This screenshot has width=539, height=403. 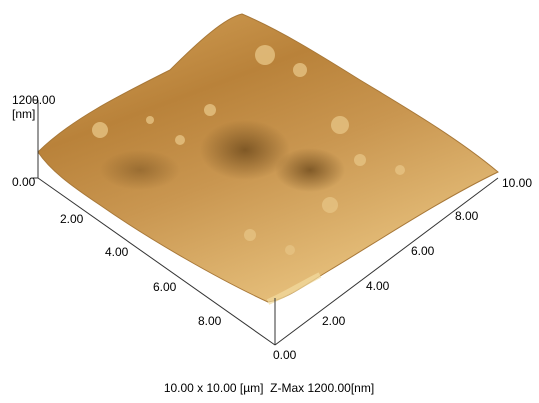 I want to click on y-tick-label: 6.00, so click(x=423, y=251).